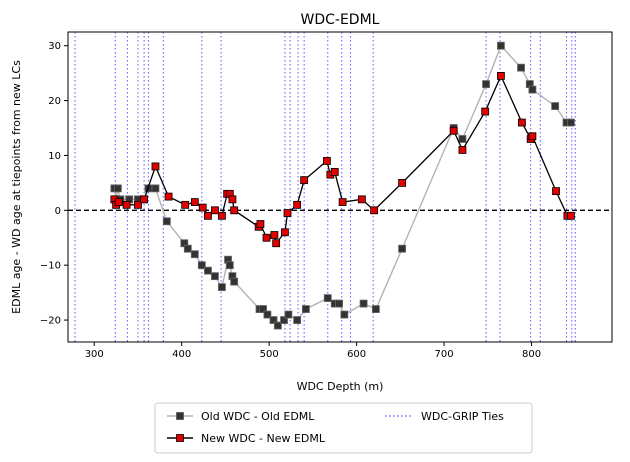 Image resolution: width=630 pixels, height=462 pixels. Describe the element at coordinates (340, 20) in the screenshot. I see `chart-title: WDC-EDML` at that location.